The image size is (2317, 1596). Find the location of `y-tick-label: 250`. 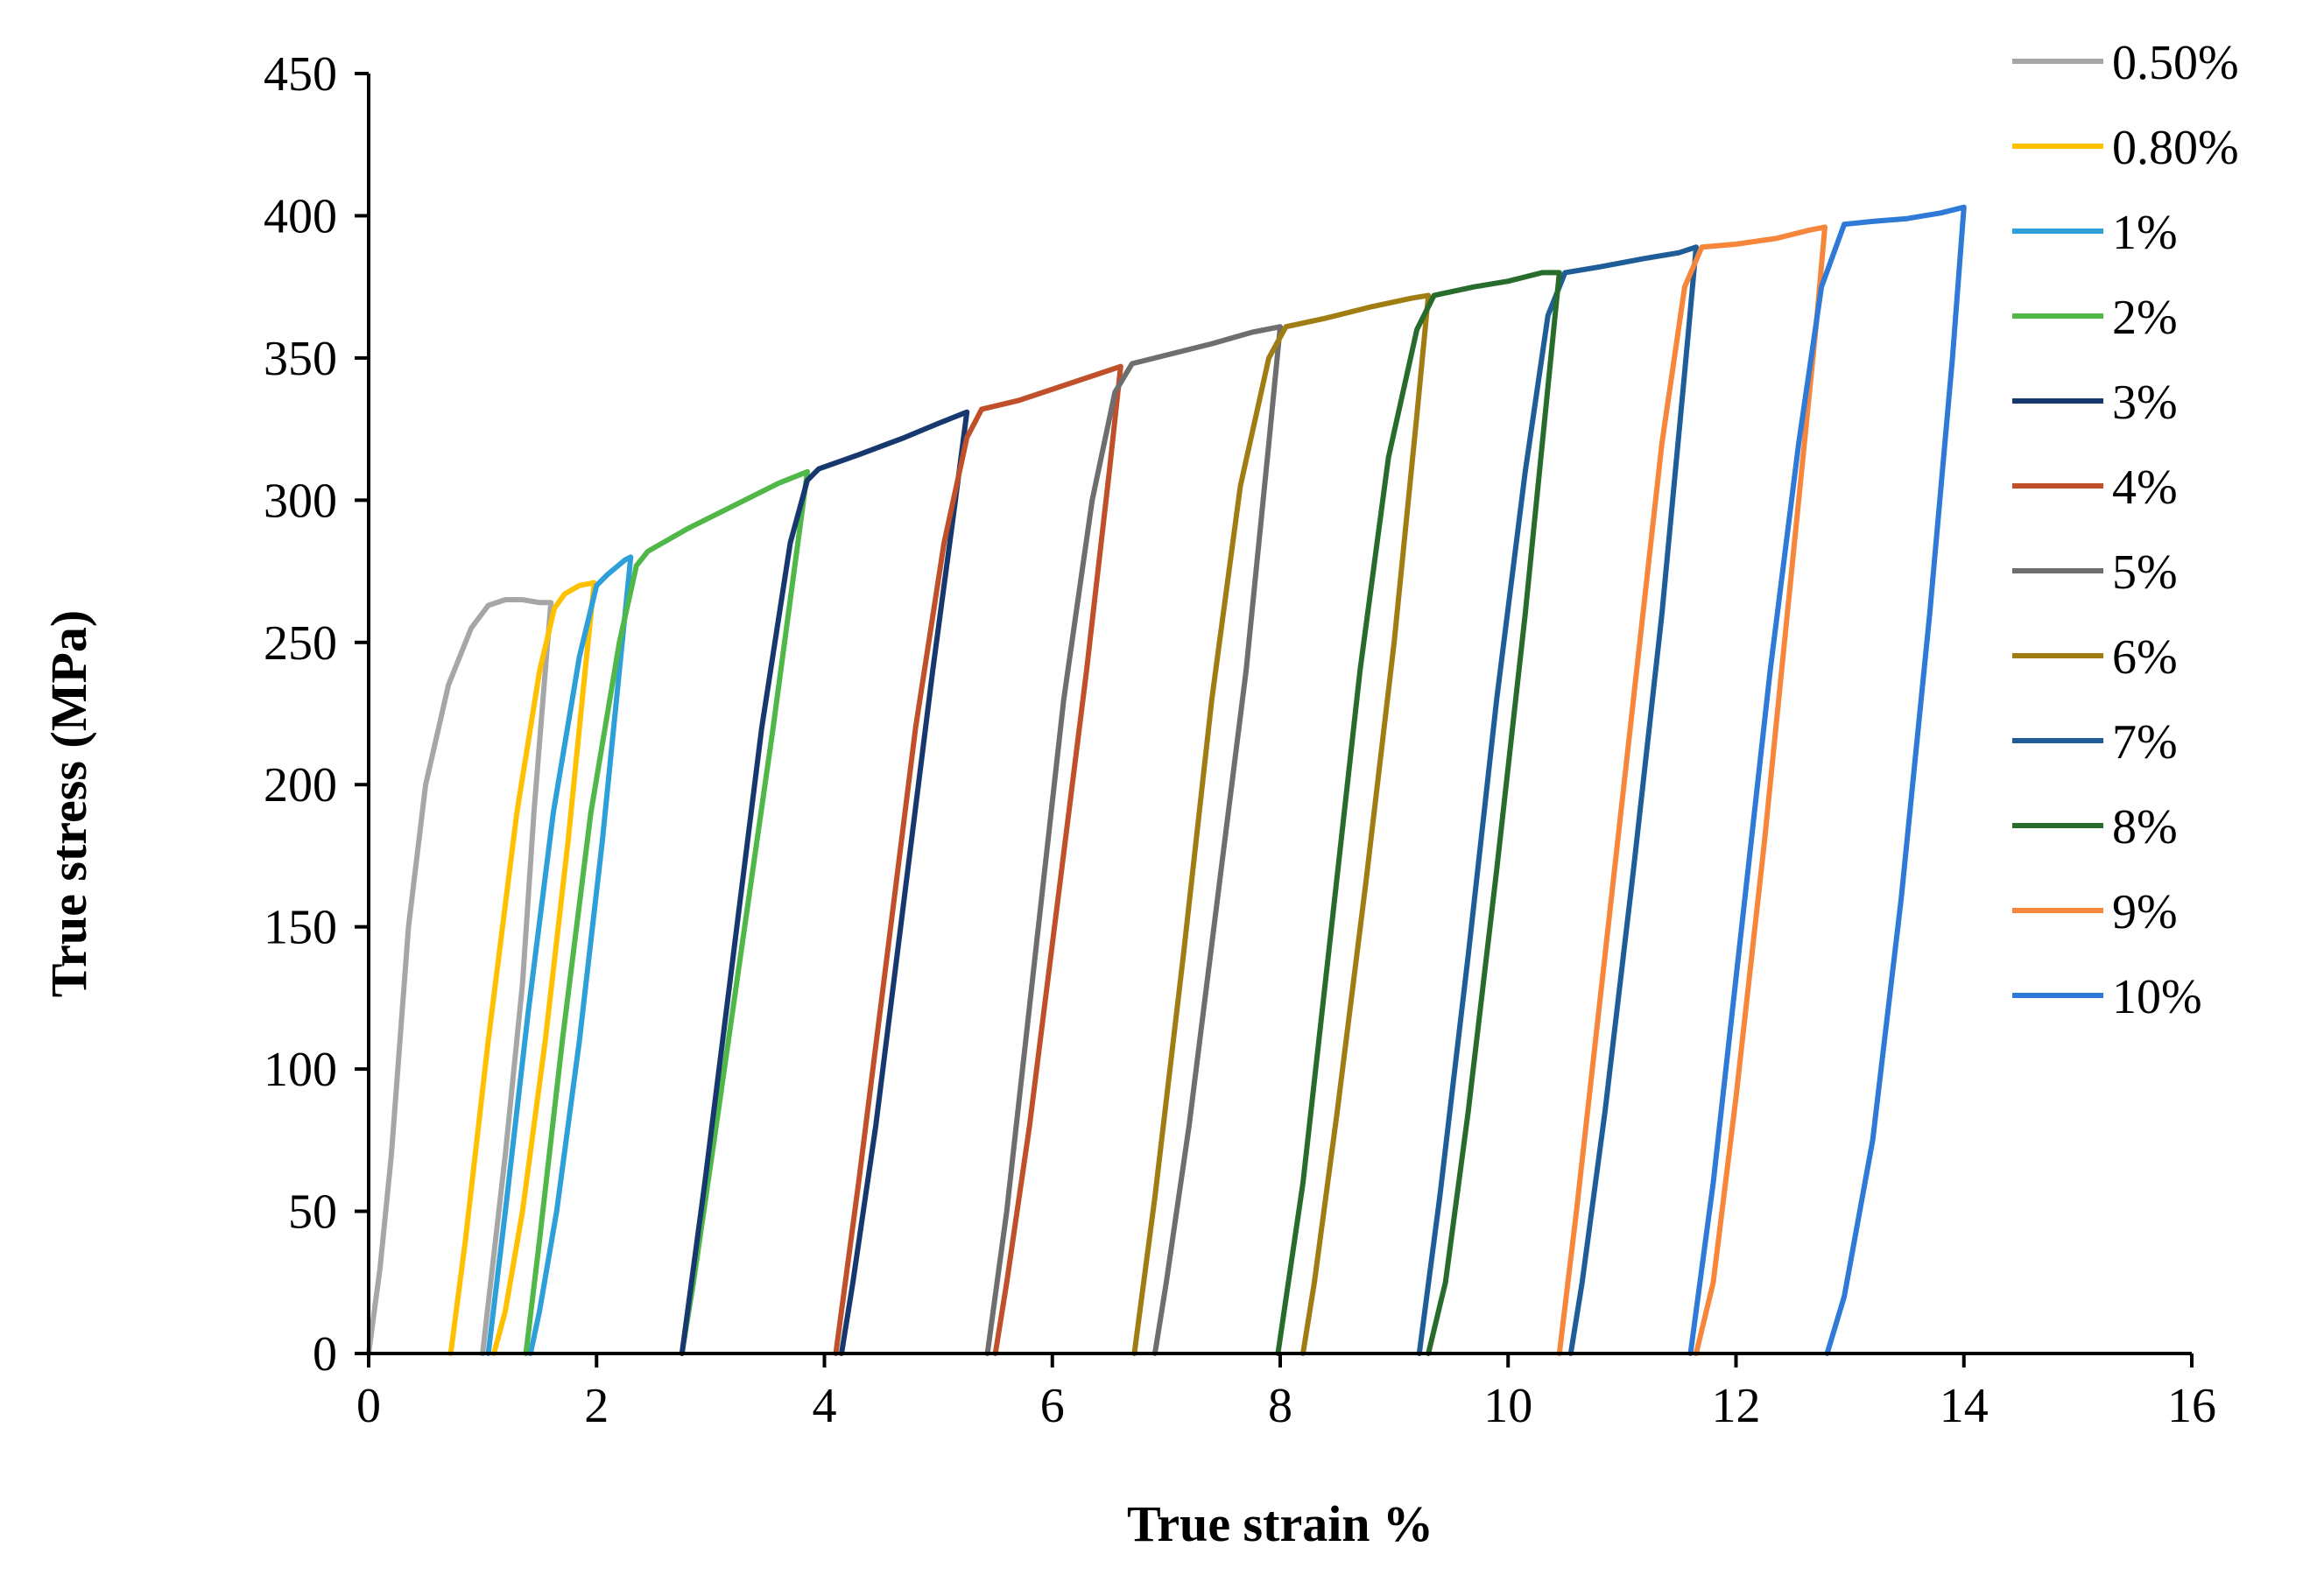

y-tick-label: 250 is located at coordinates (300, 643).